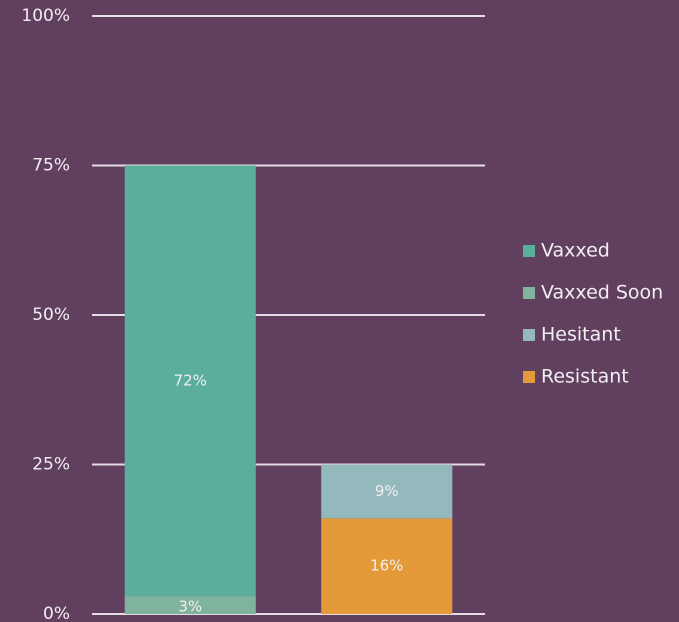 The width and height of the screenshot is (679, 622). Describe the element at coordinates (575, 251) in the screenshot. I see `legend-label: Vaxxed` at that location.